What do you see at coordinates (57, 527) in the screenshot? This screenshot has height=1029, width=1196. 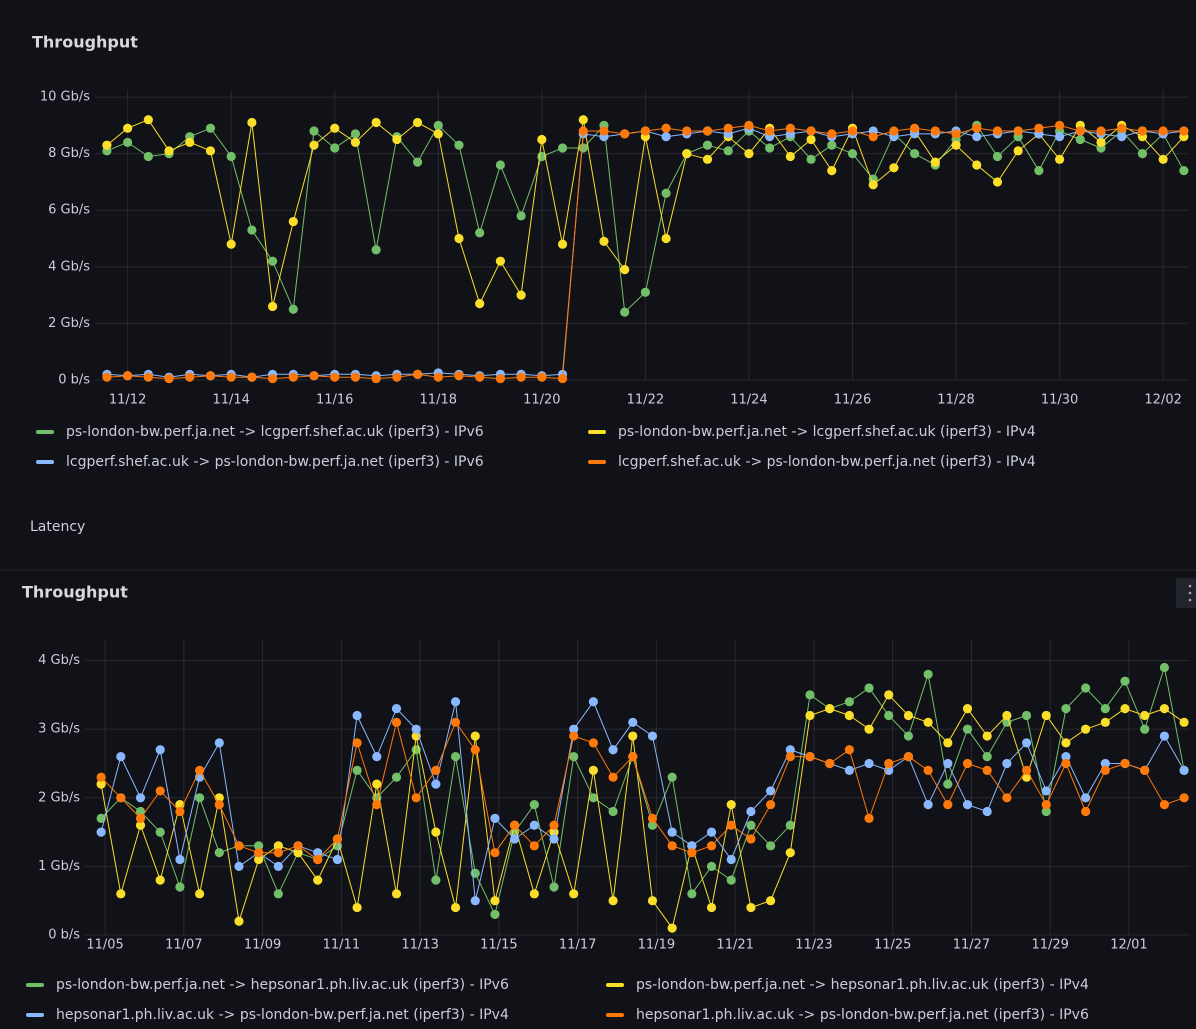 I see `row-title: Latency` at bounding box center [57, 527].